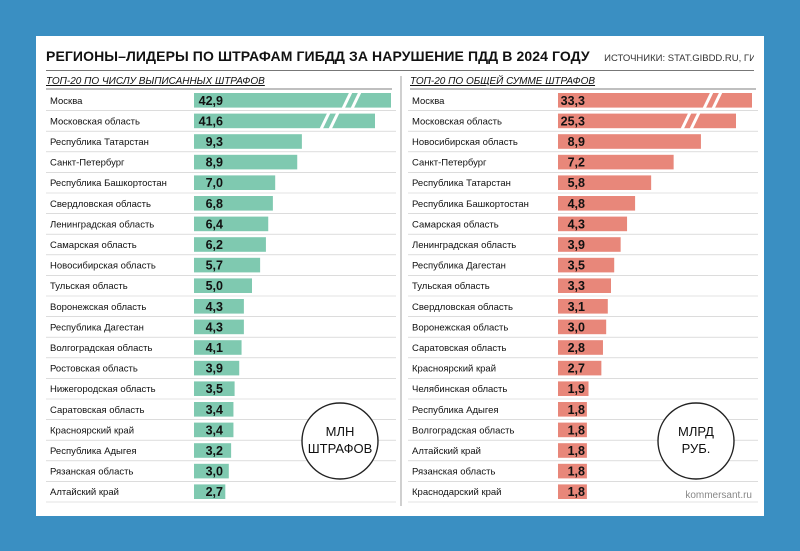 The image size is (800, 551). What do you see at coordinates (103, 266) in the screenshot?
I see `left-region-label: Новосибирская область` at bounding box center [103, 266].